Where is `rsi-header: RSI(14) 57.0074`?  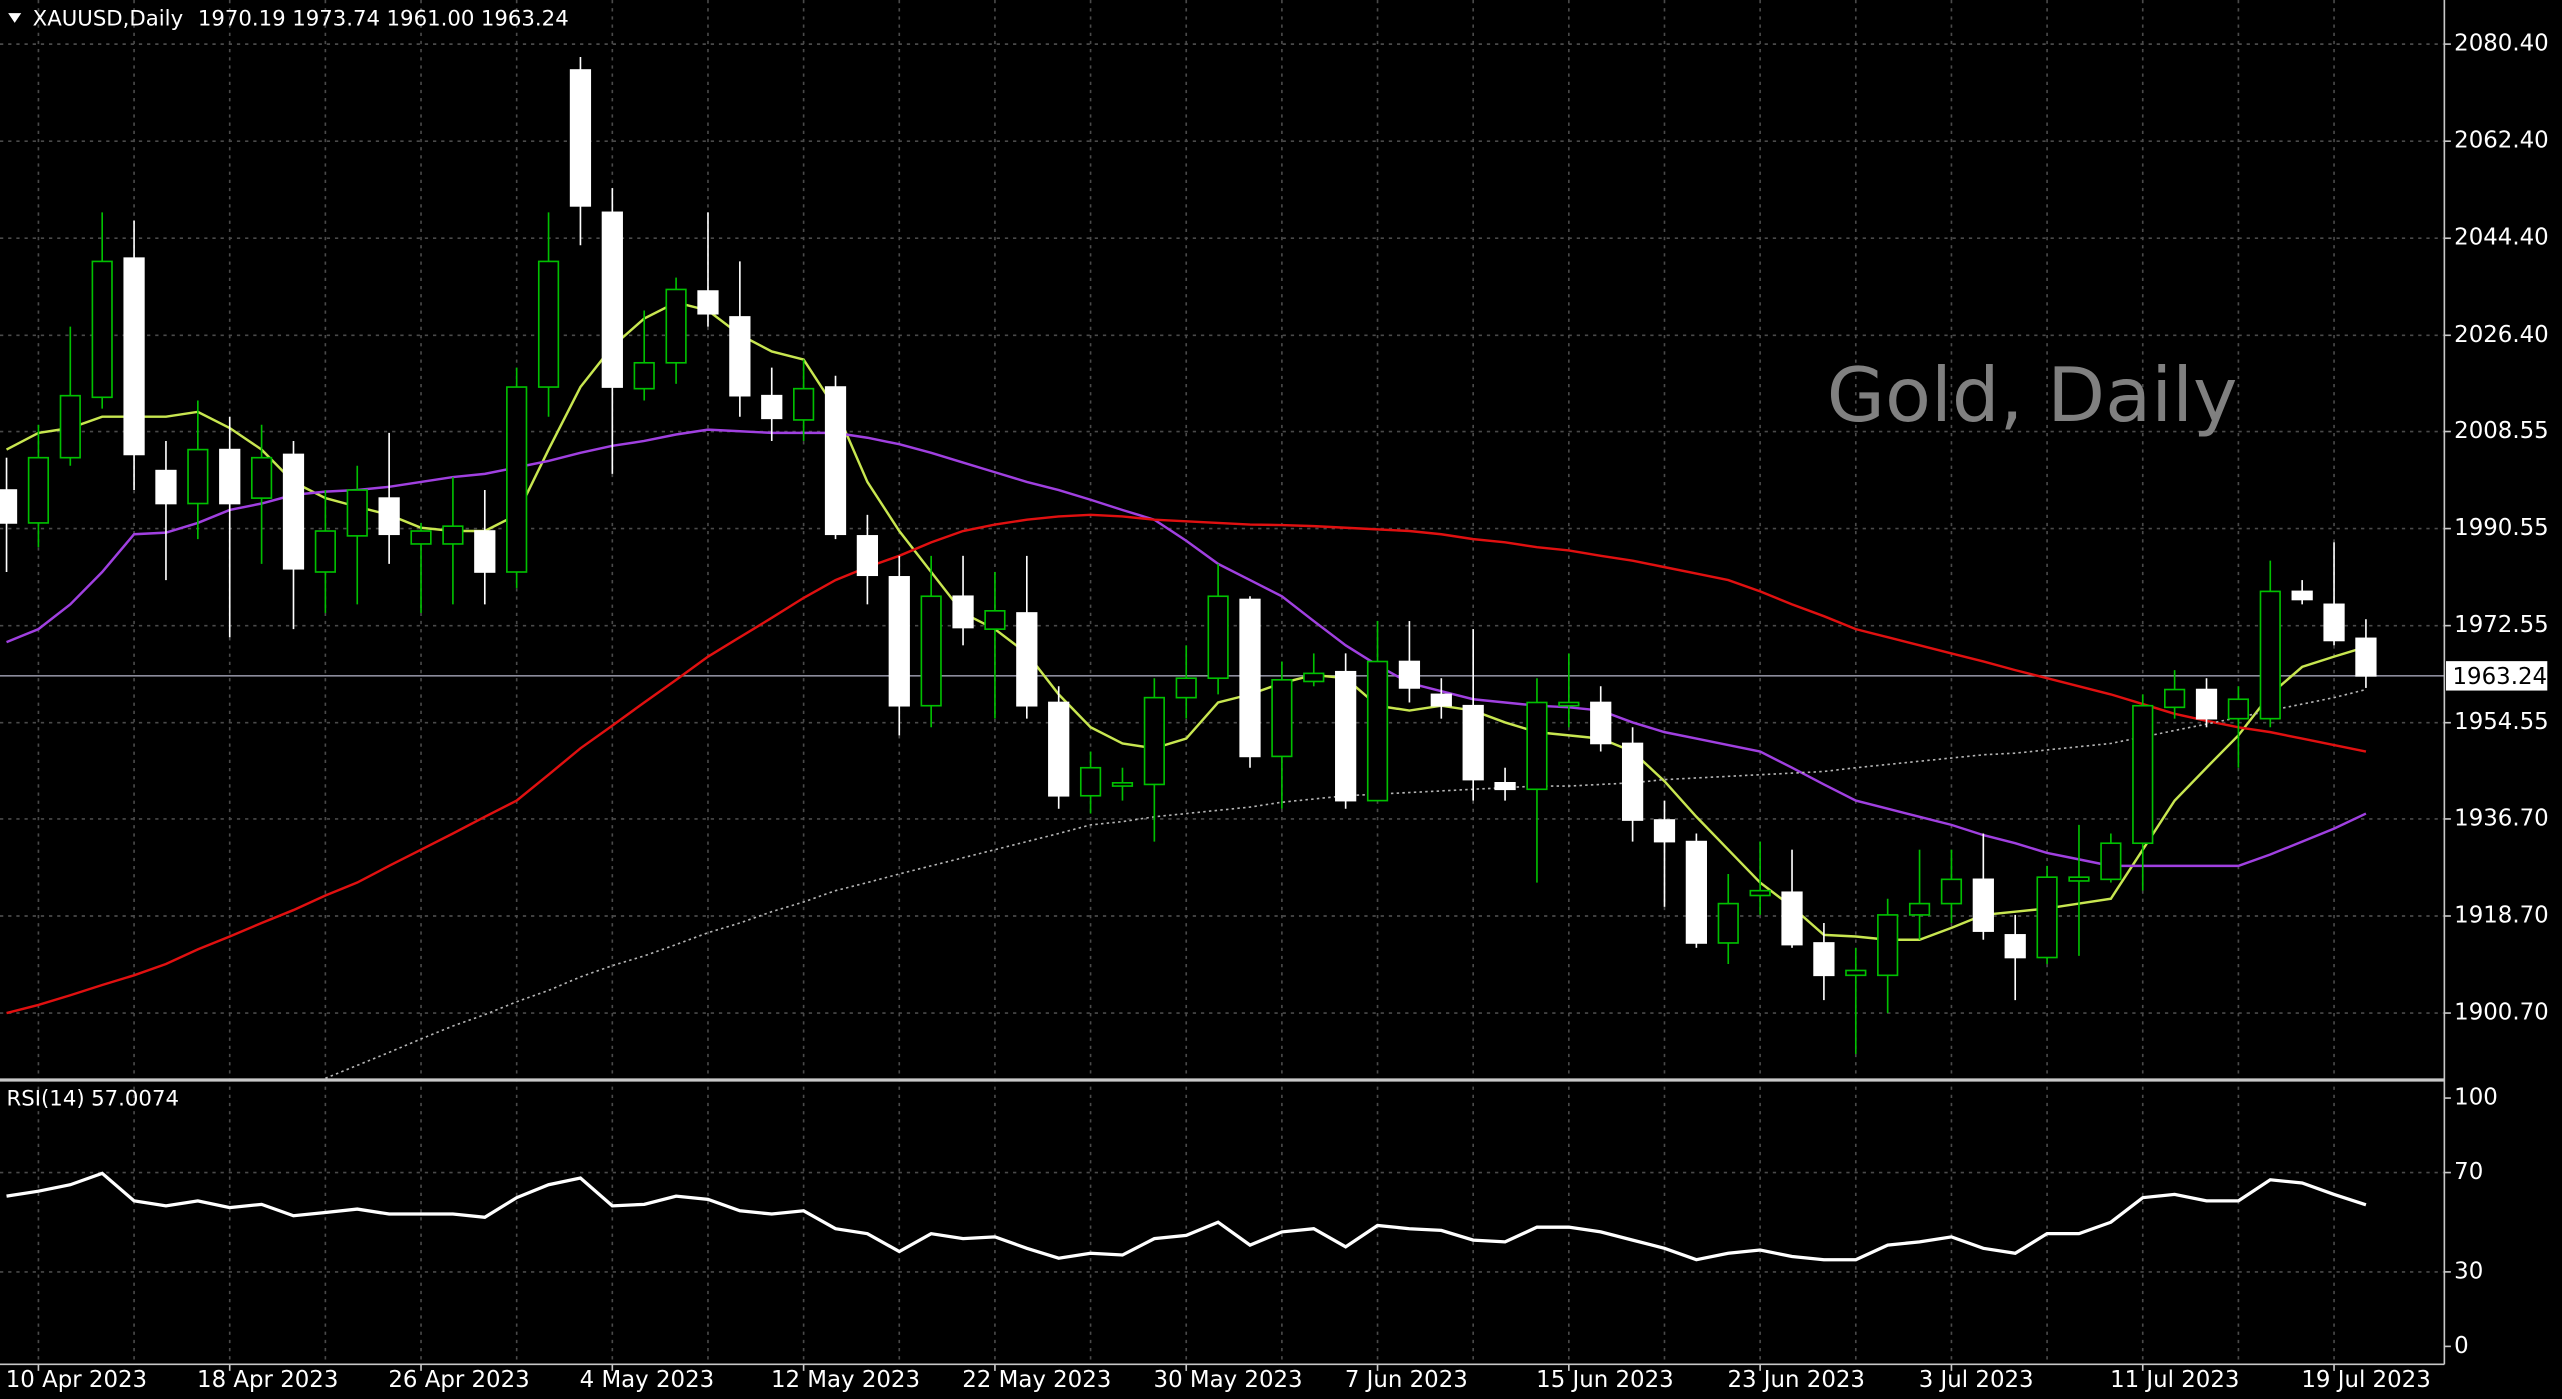 rsi-header: RSI(14) 57.0074 is located at coordinates (93, 1099).